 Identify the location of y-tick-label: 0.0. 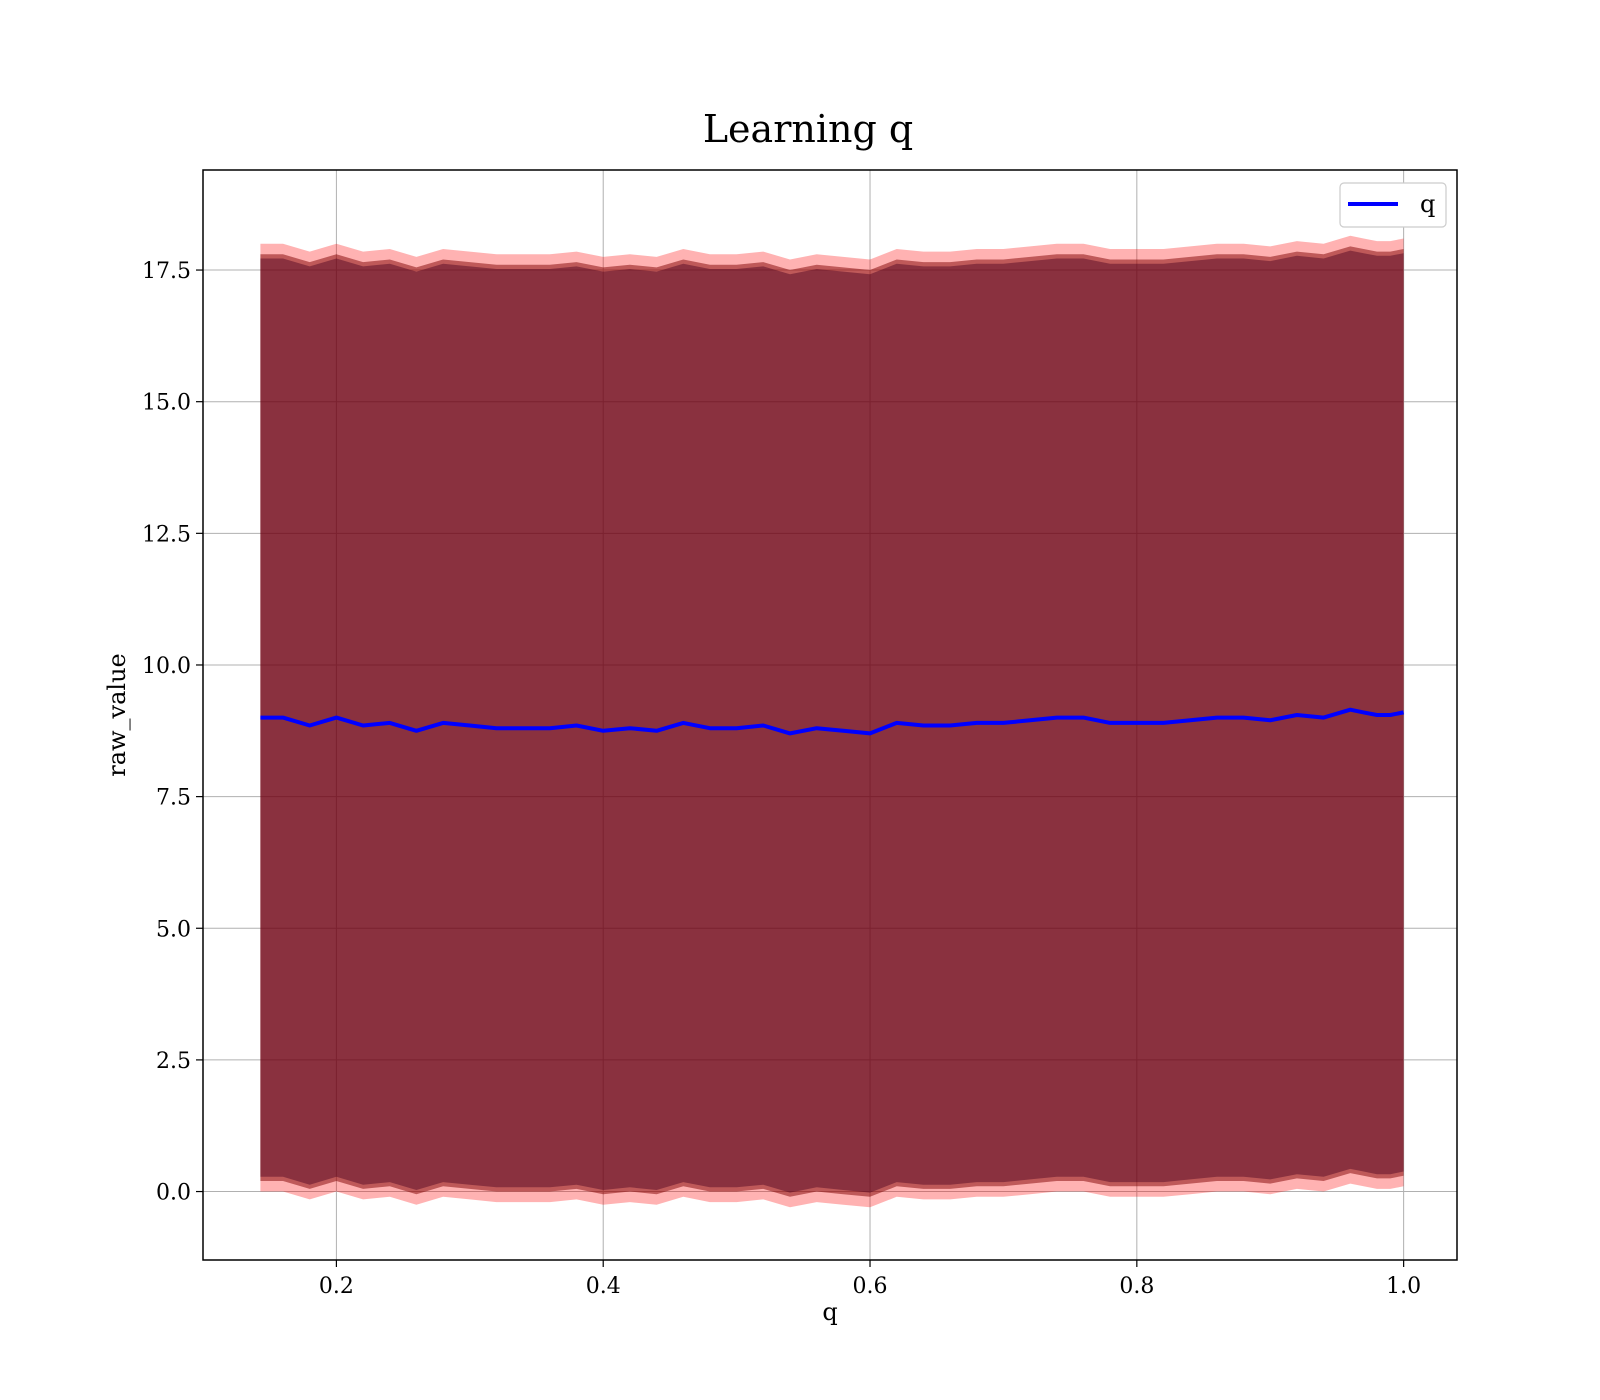
(173, 1193).